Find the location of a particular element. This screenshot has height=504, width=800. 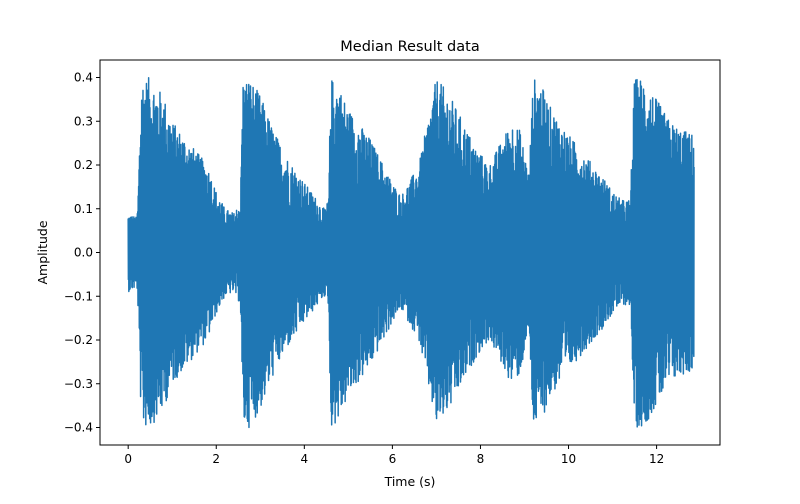

y-tick-label: 0.3 is located at coordinates (83, 121).